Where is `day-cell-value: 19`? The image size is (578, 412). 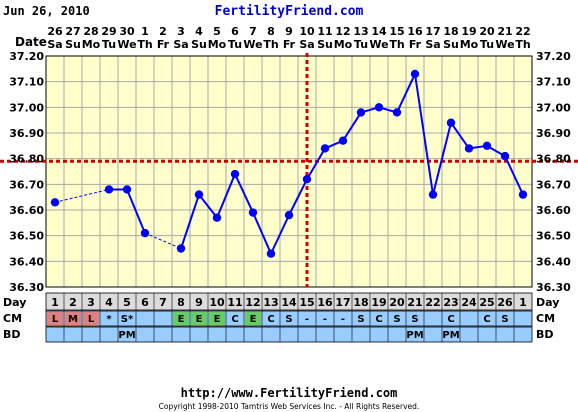 day-cell-value: 19 is located at coordinates (378, 302).